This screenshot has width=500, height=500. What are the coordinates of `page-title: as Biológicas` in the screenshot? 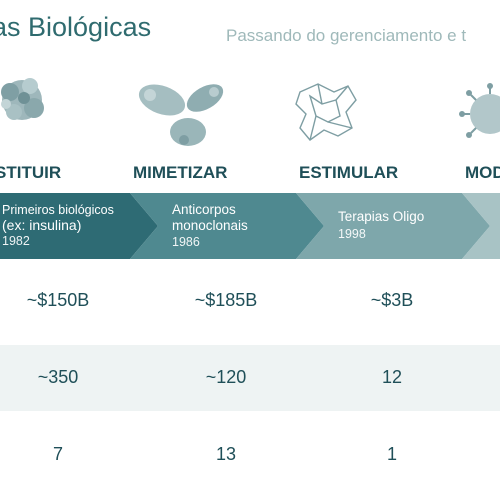 It's located at (76, 27).